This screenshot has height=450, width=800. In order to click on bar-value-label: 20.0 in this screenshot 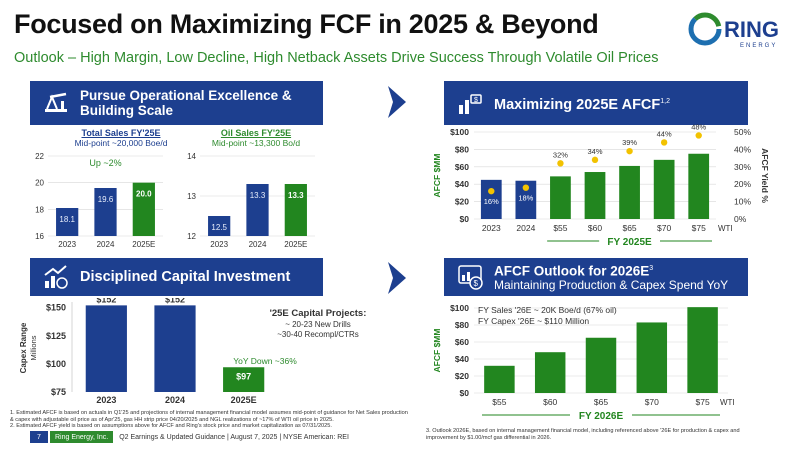, I will do `click(144, 194)`.